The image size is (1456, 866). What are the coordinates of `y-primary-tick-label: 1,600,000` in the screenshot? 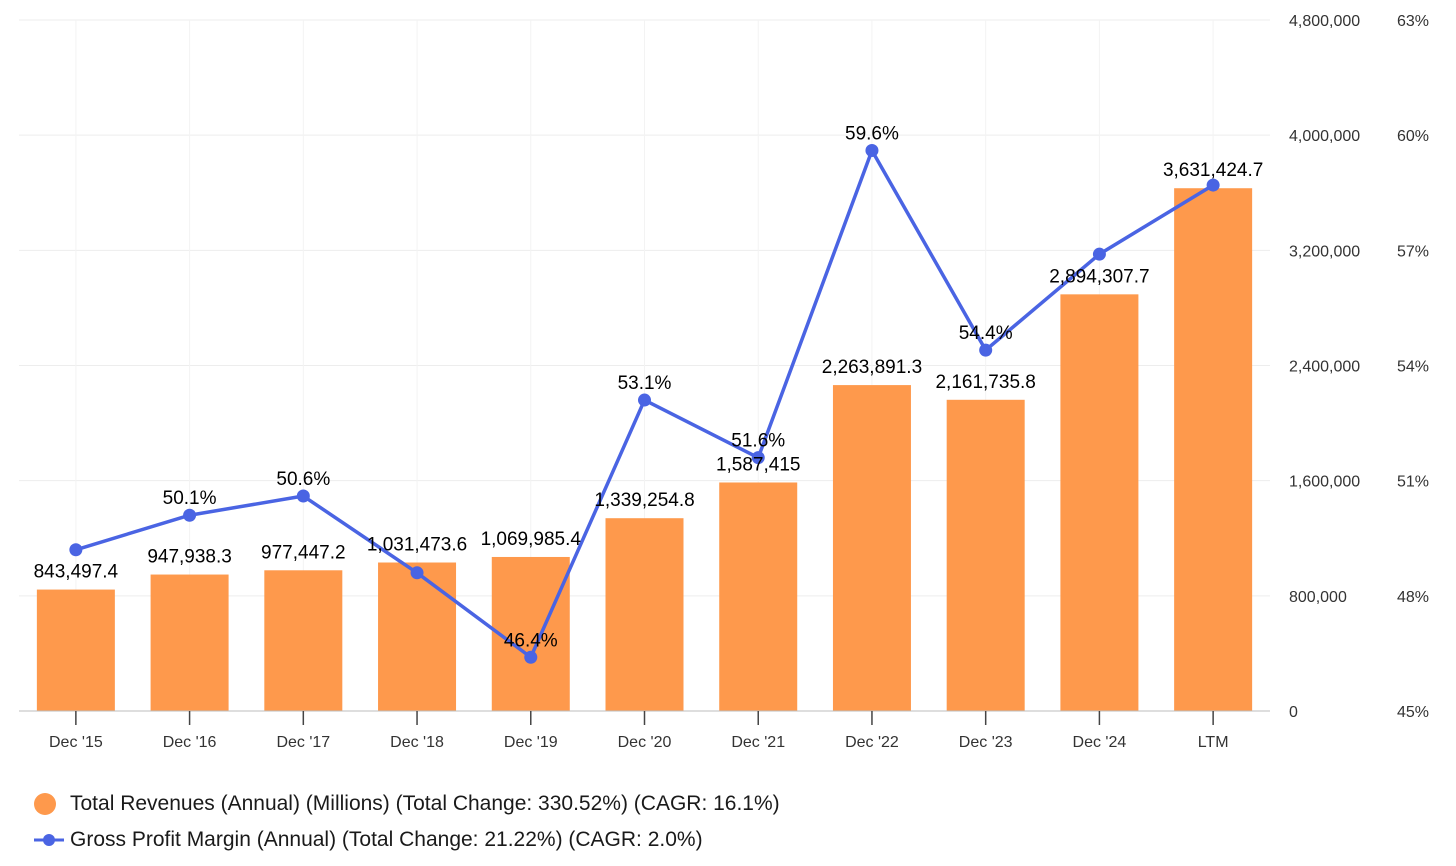 It's located at (1324, 482).